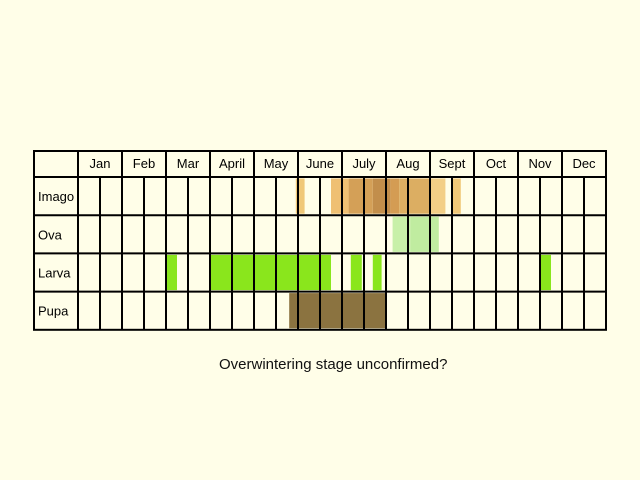 This screenshot has height=480, width=640. What do you see at coordinates (50, 234) in the screenshot?
I see `stage-label: Ova` at bounding box center [50, 234].